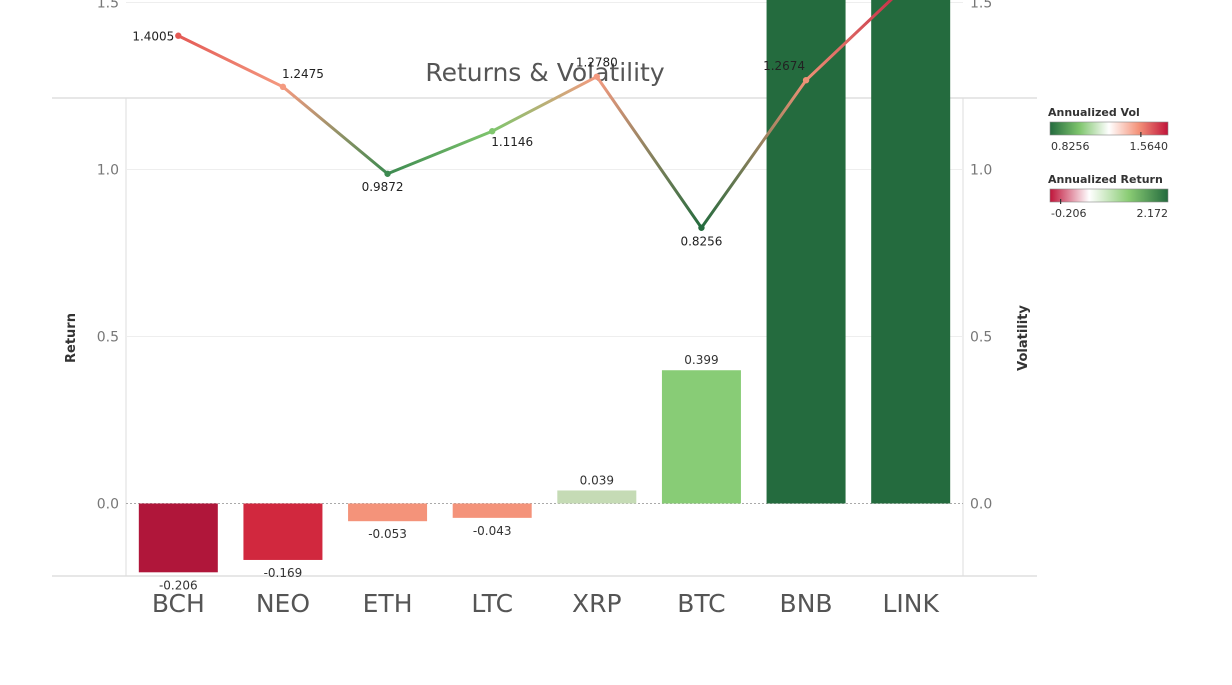 The image size is (1232, 685). I want to click on legend-max-label: 1.5640, so click(1149, 146).